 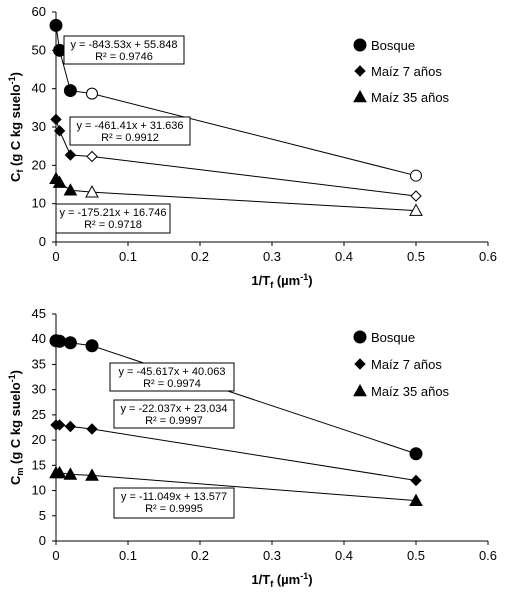 What do you see at coordinates (112, 213) in the screenshot?
I see `trendline-equation: y = -175.21x + 16.746` at bounding box center [112, 213].